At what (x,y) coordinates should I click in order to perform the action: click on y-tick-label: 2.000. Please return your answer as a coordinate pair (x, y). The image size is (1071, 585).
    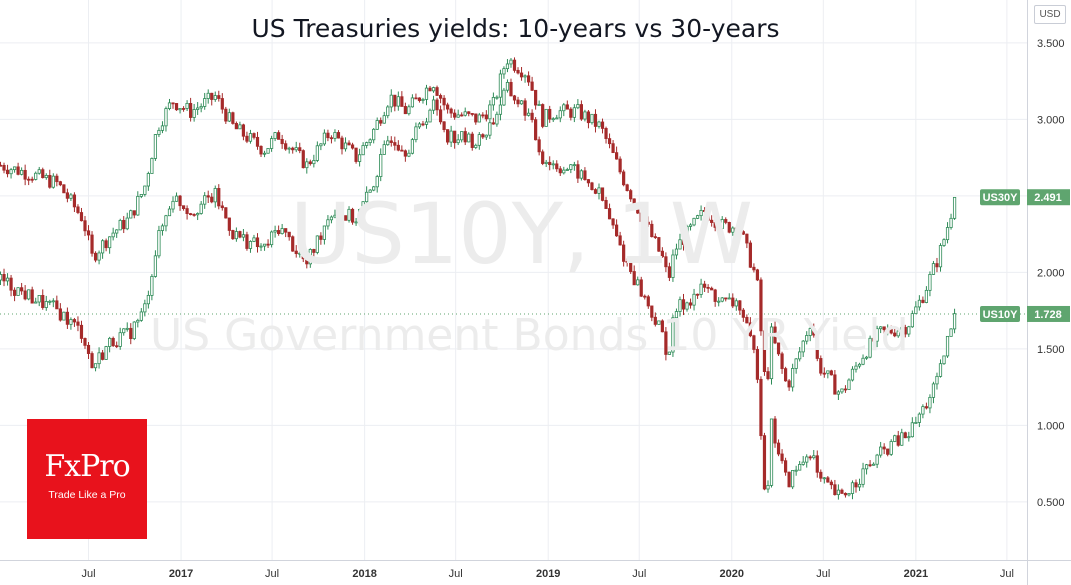
    Looking at the image, I should click on (1051, 273).